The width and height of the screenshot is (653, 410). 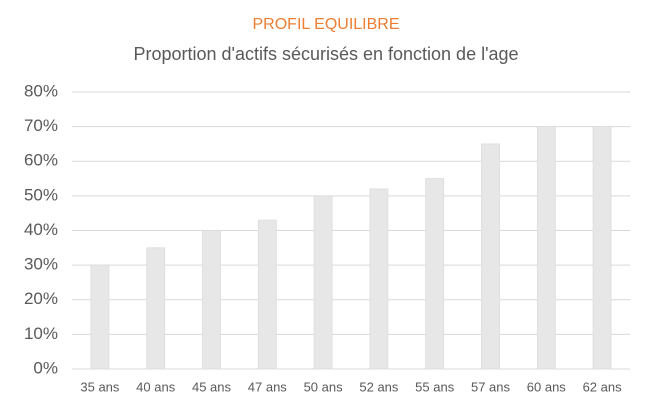 What do you see at coordinates (491, 386) in the screenshot?
I see `x-tick-label: 57 ans` at bounding box center [491, 386].